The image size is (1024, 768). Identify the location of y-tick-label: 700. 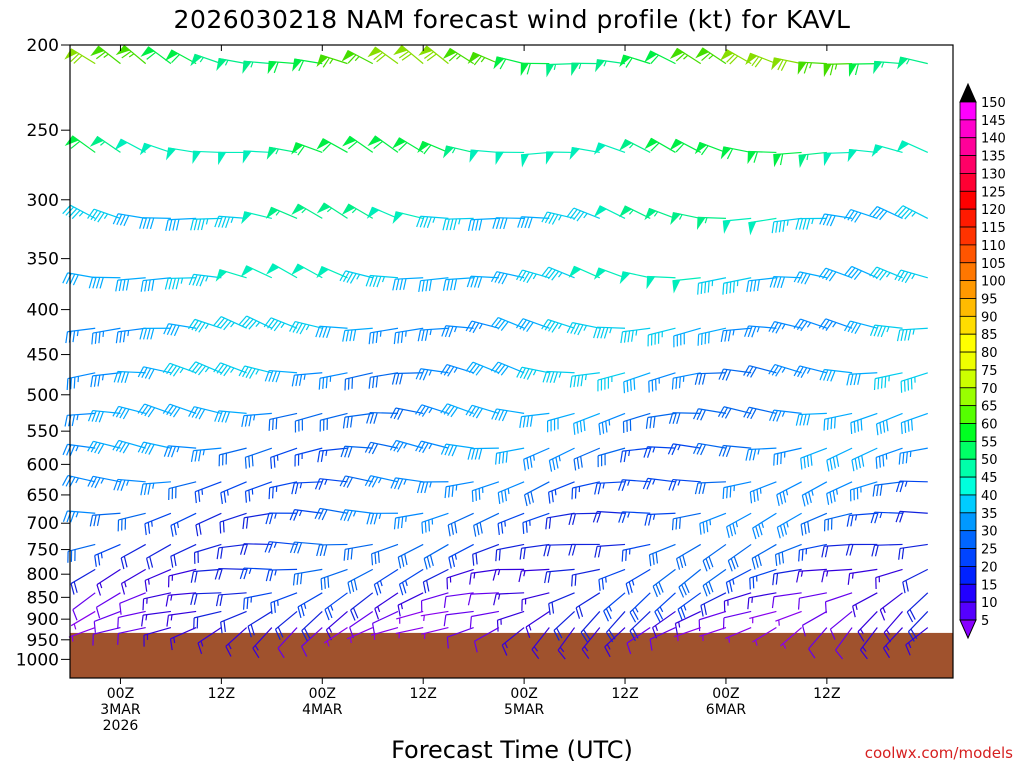
(43, 524).